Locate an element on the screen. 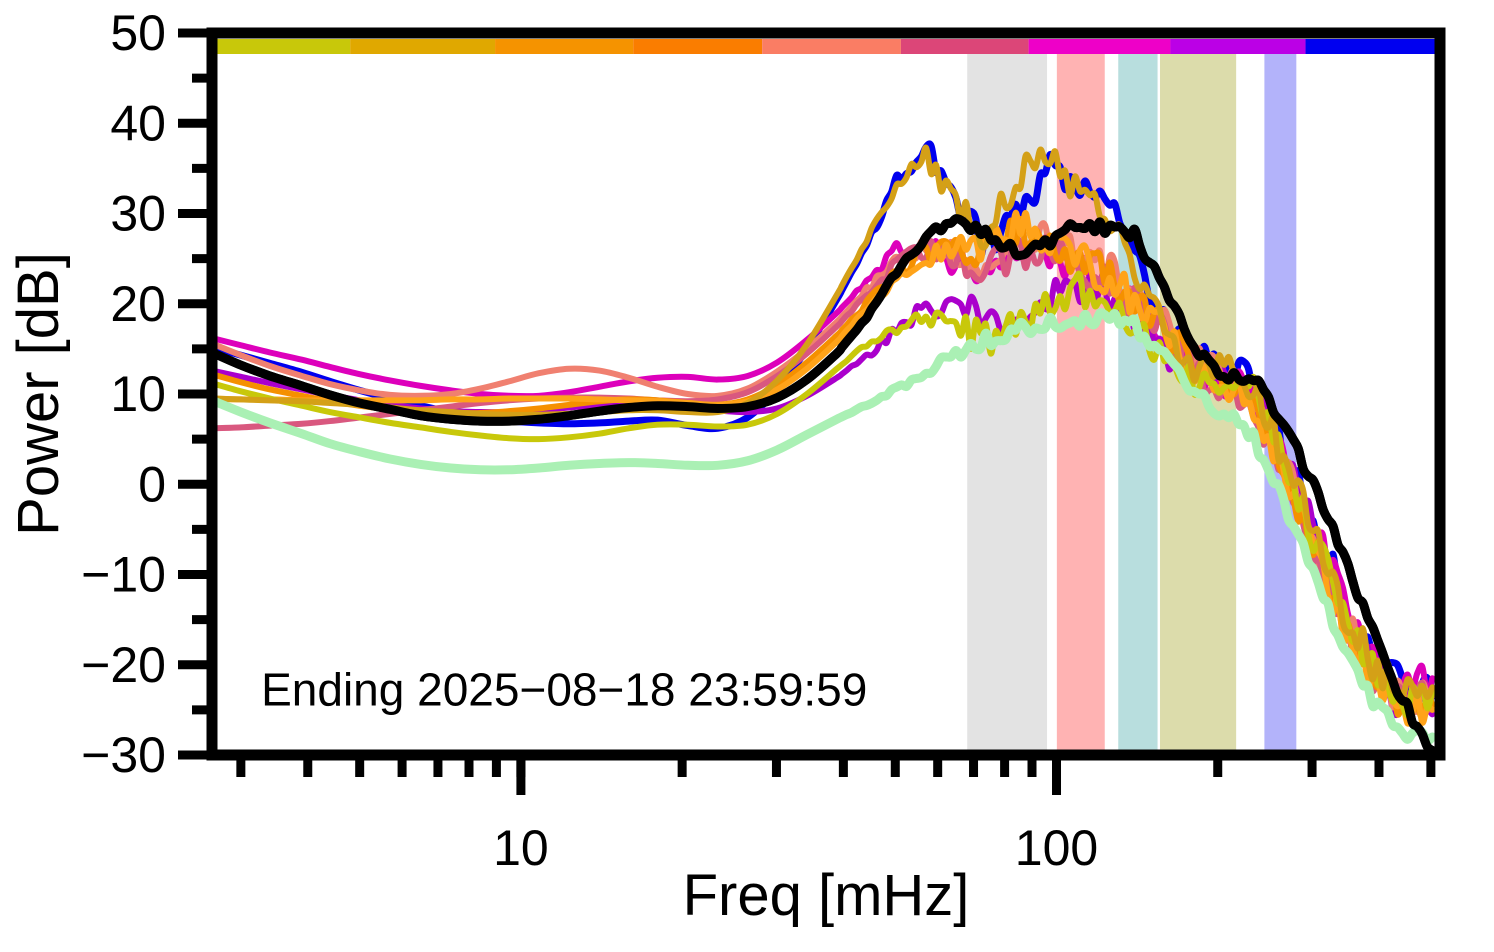 This screenshot has height=952, width=1494. y-tick-label: −30 is located at coordinates (123, 755).